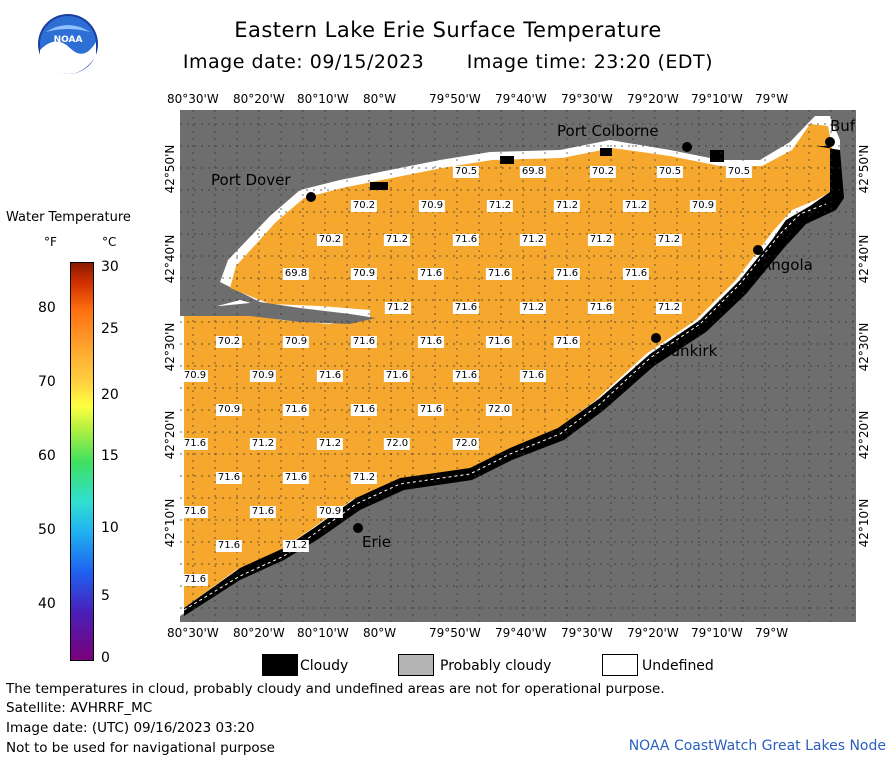  I want to click on city-label-port-dover: Port Dover, so click(251, 180).